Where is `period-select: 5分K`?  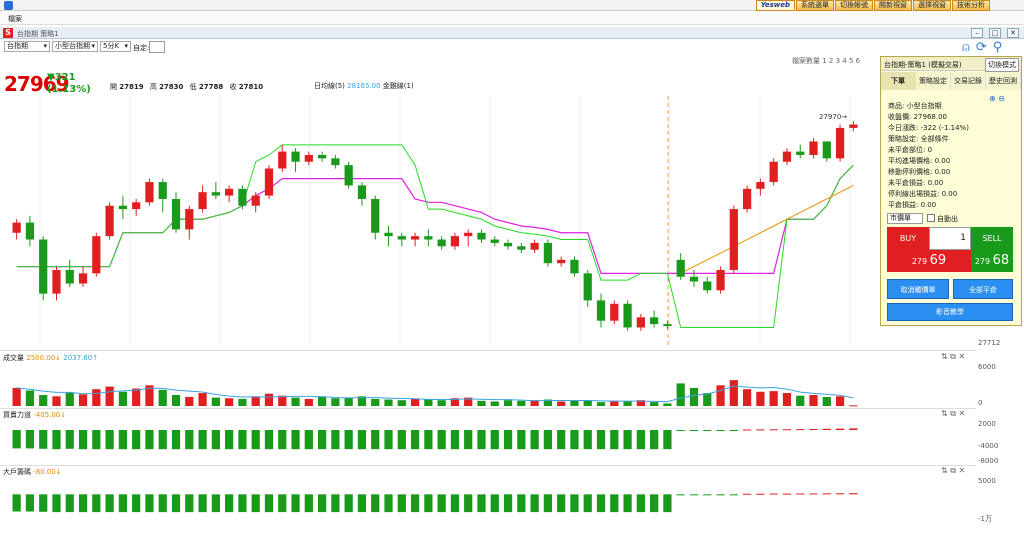
period-select: 5分K is located at coordinates (115, 46).